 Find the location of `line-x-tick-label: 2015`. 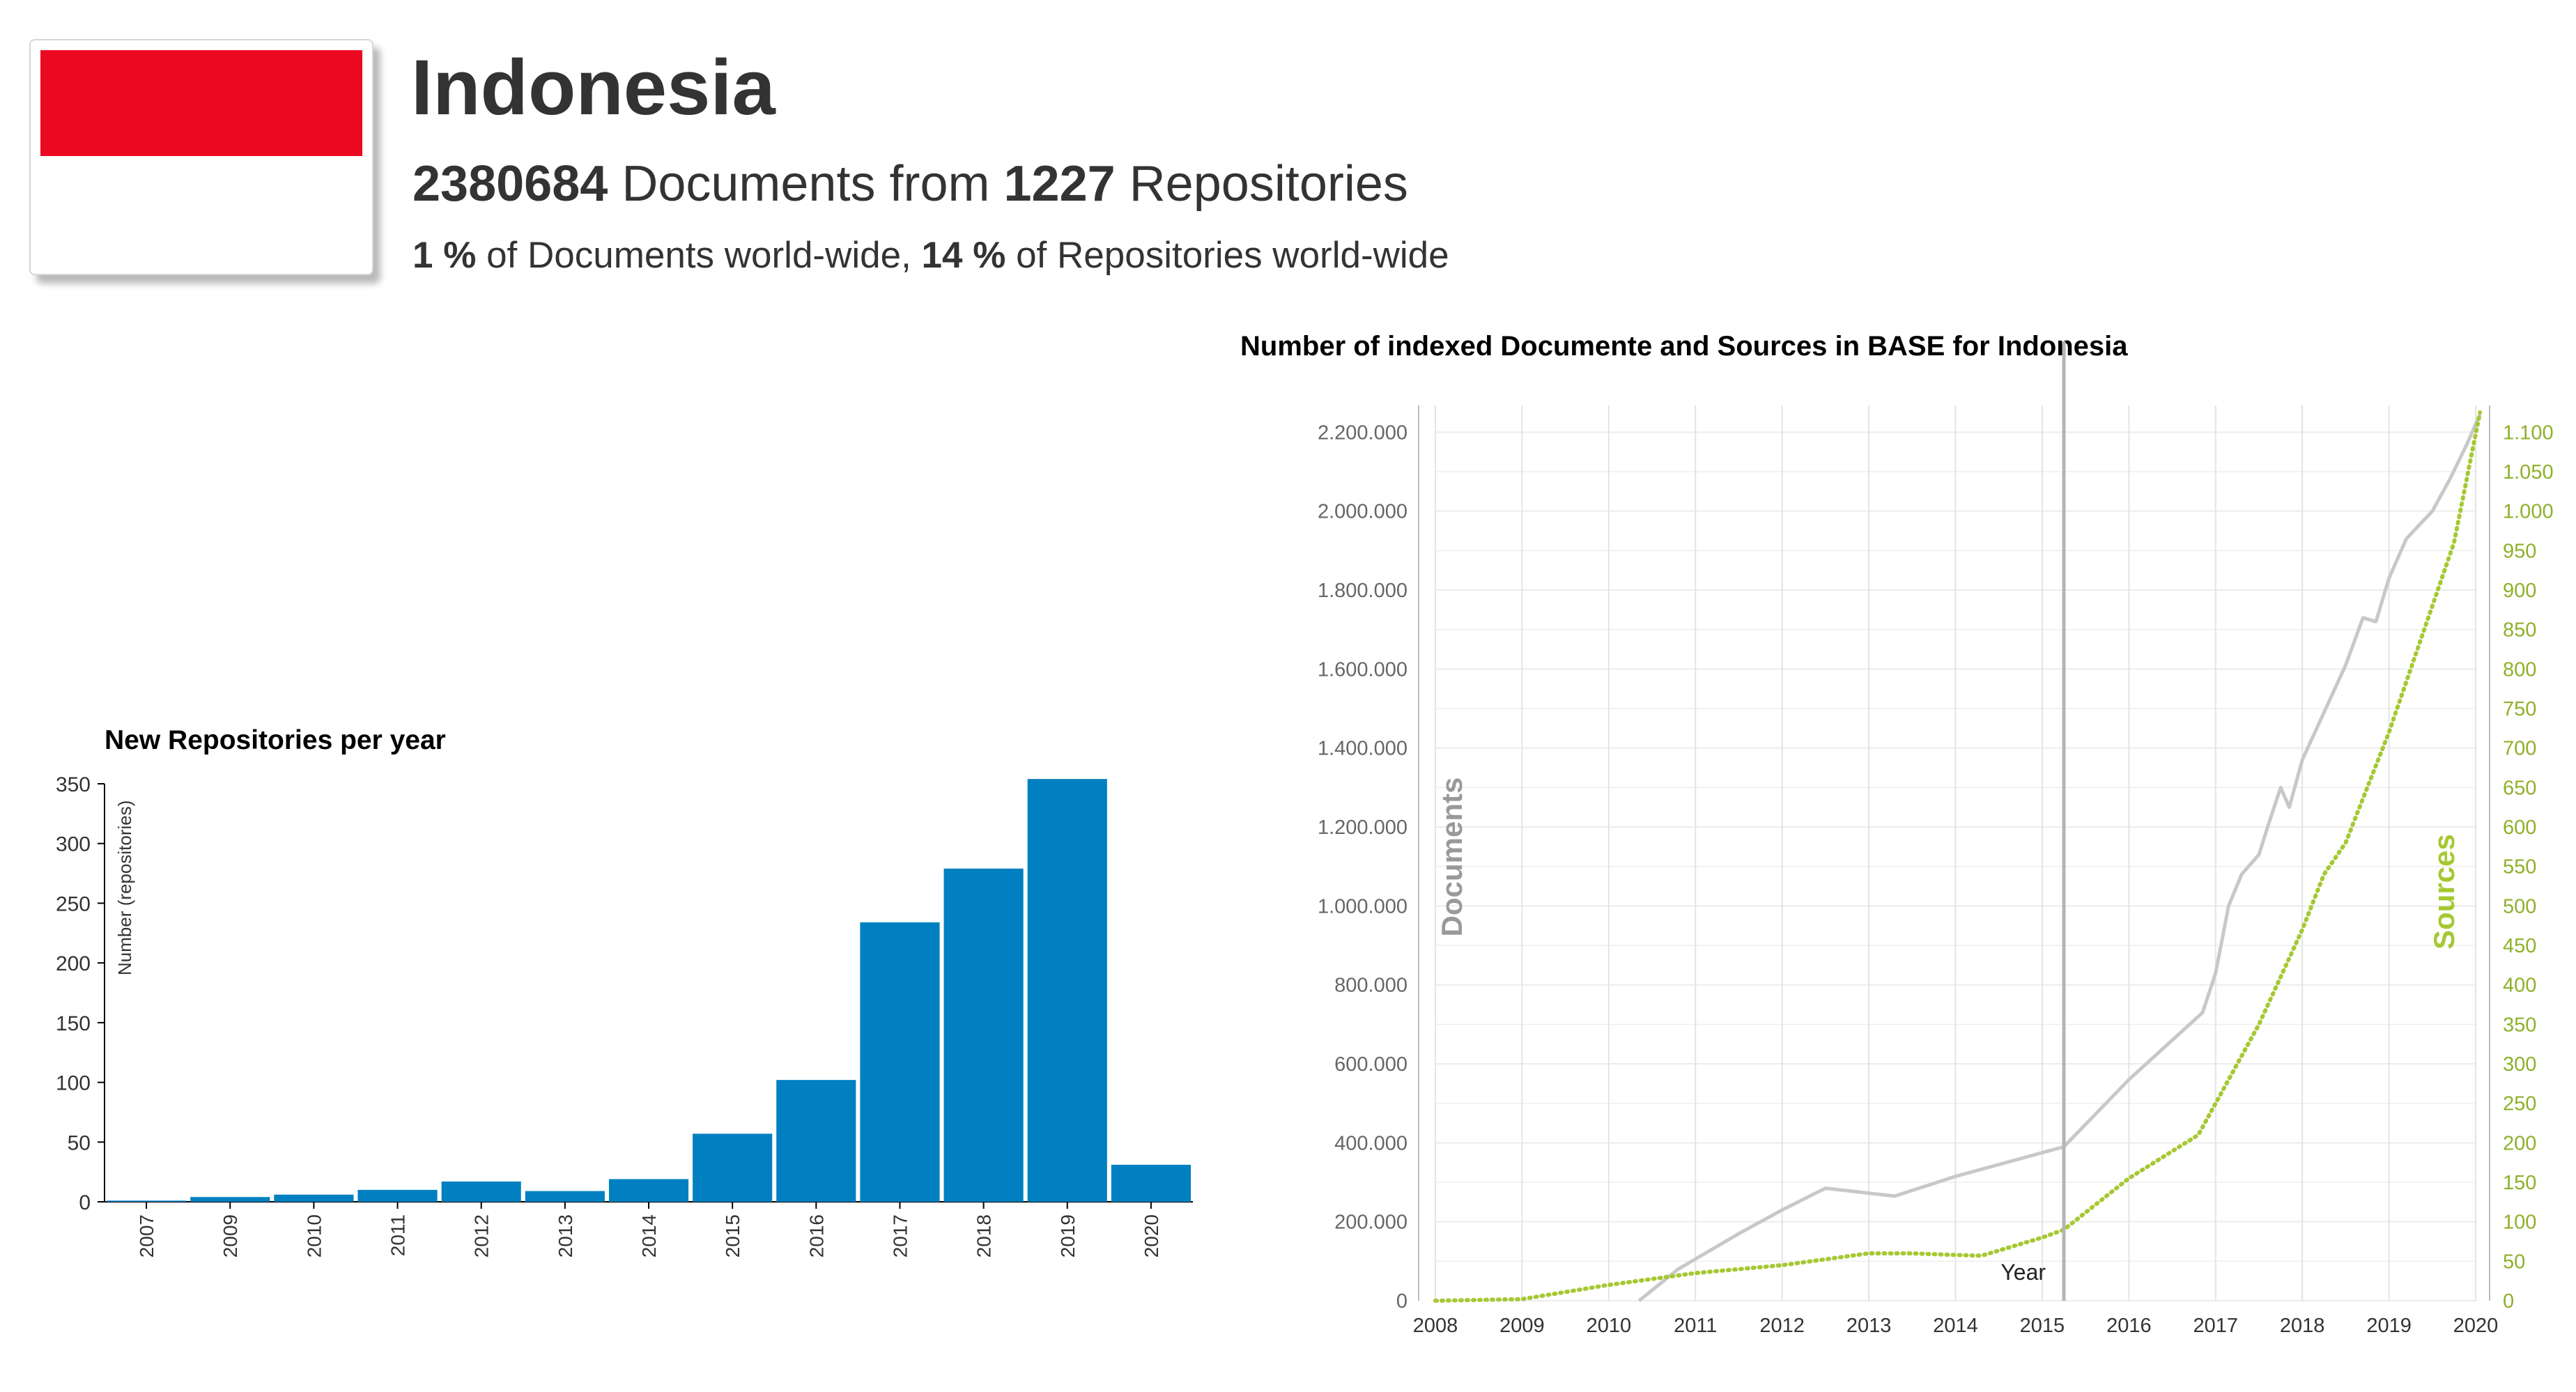

line-x-tick-label: 2015 is located at coordinates (2042, 1326).